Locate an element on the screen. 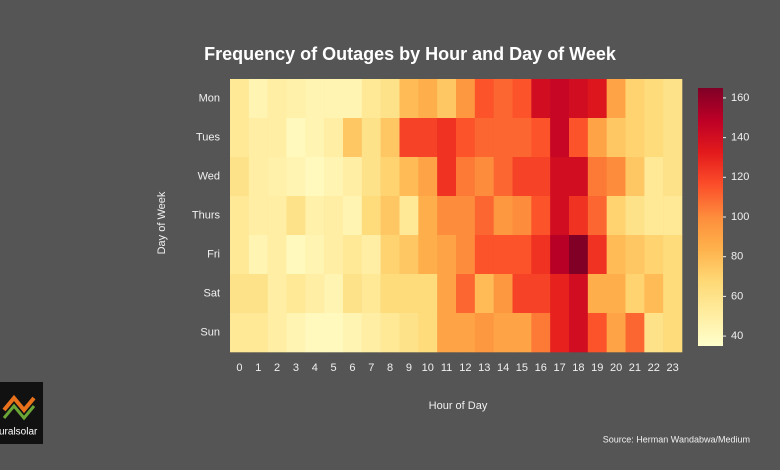 The width and height of the screenshot is (780, 470). logo-icon is located at coordinates (19, 404).